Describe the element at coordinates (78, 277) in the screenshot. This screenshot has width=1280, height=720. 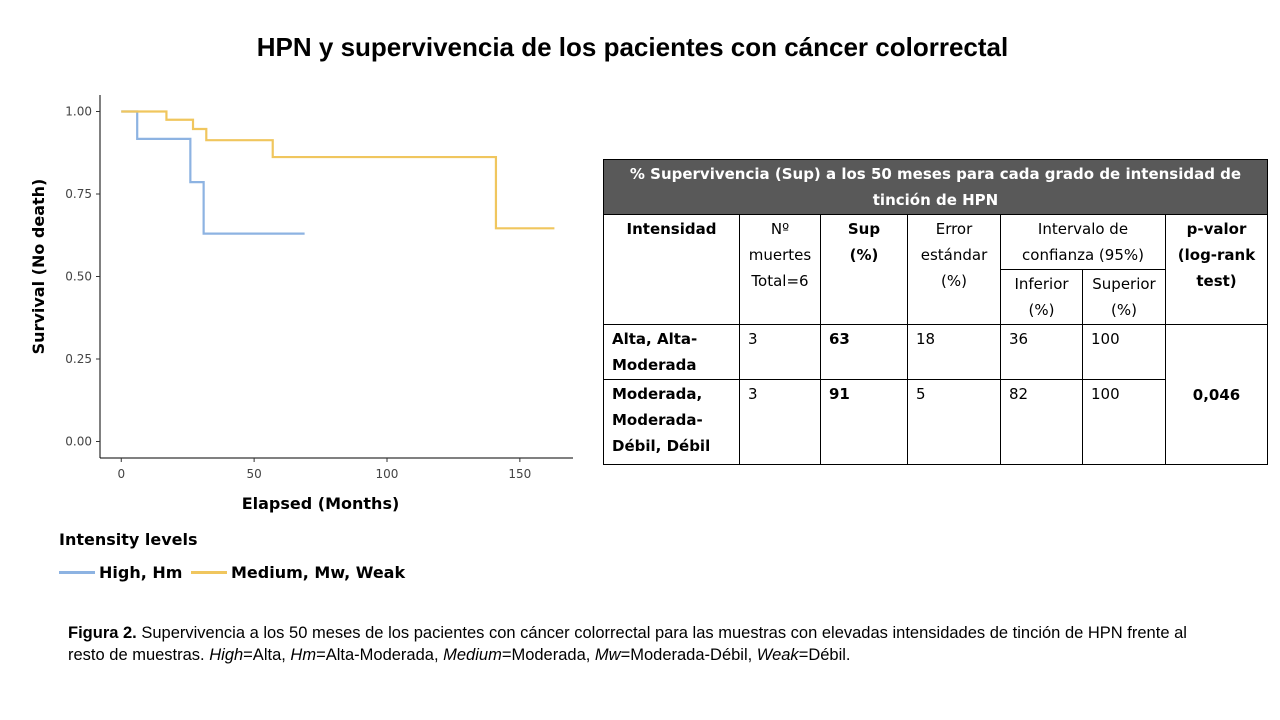
I see `y-tick-label: 0.50` at that location.